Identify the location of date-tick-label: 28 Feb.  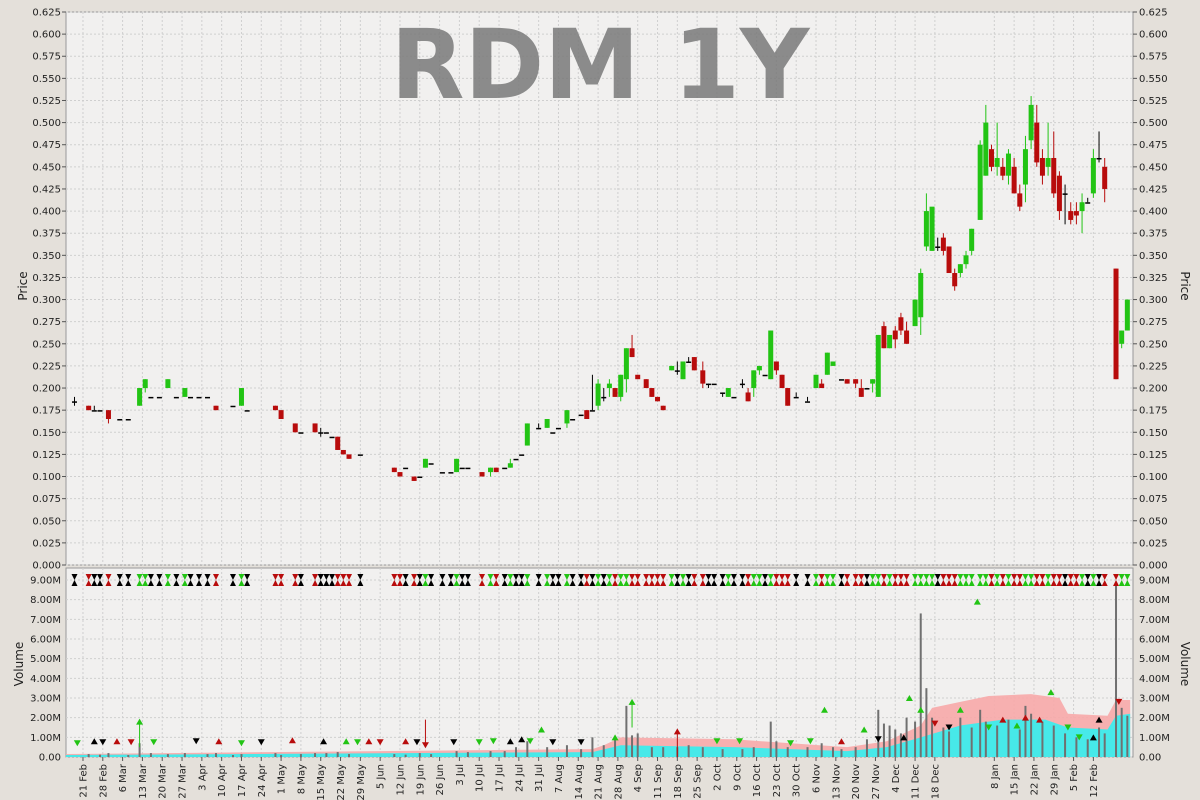
(103, 781).